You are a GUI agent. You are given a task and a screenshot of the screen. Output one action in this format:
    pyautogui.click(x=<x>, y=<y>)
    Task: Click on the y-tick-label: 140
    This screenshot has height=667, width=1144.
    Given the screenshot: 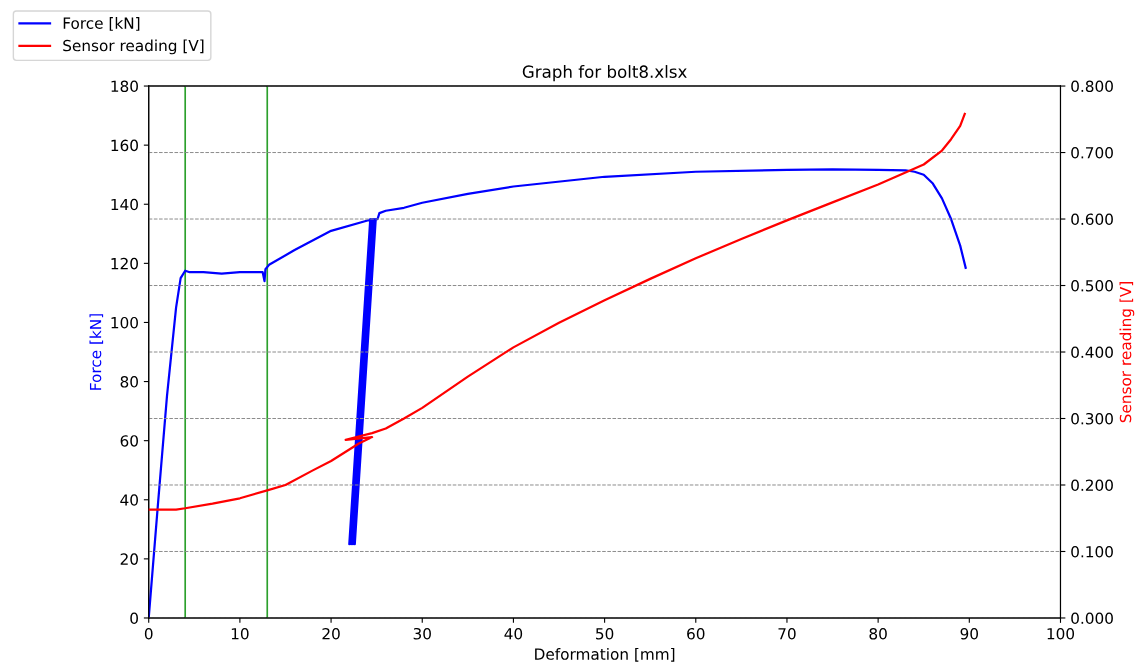 What is the action you would take?
    pyautogui.click(x=124, y=204)
    